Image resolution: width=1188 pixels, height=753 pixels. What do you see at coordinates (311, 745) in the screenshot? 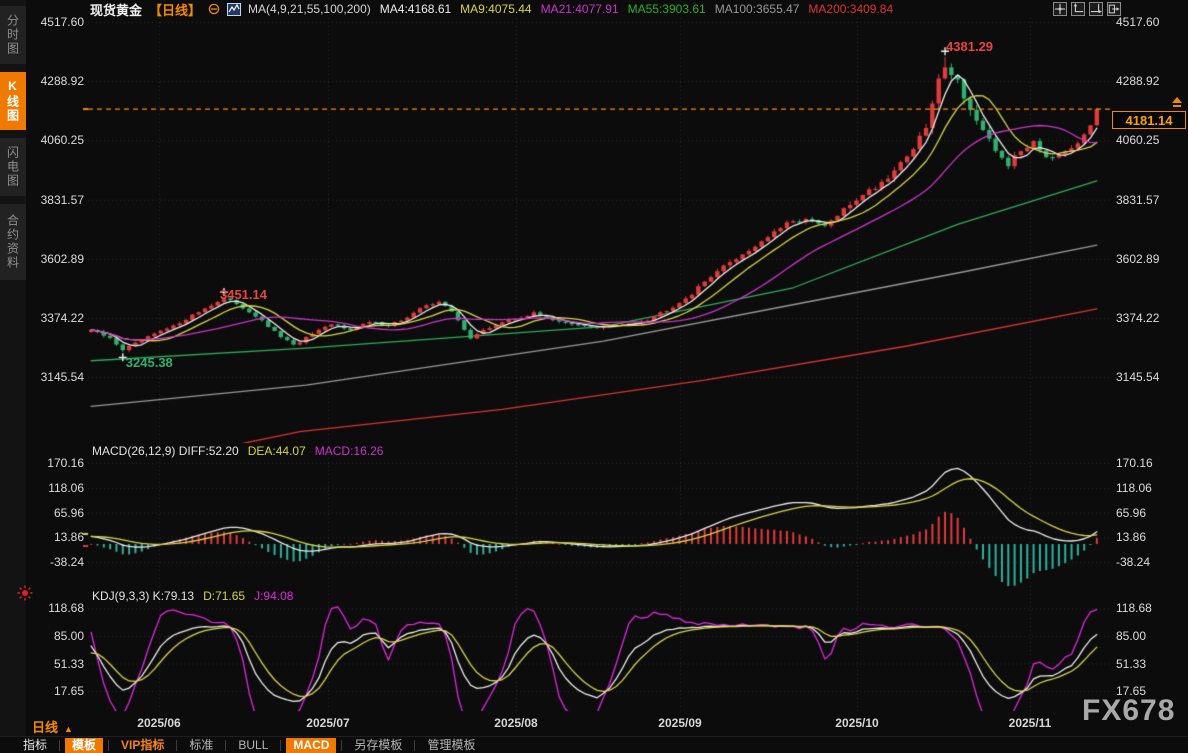
I see `toolbar-button-6: MACD` at bounding box center [311, 745].